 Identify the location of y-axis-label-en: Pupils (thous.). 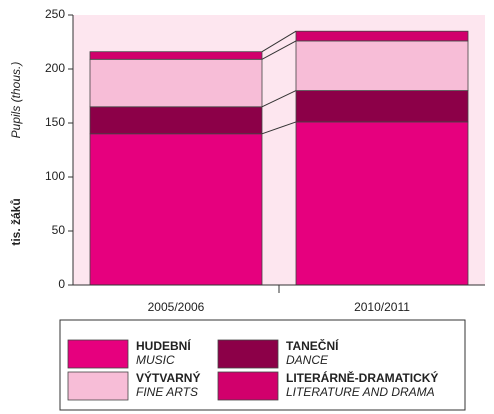
(16, 100).